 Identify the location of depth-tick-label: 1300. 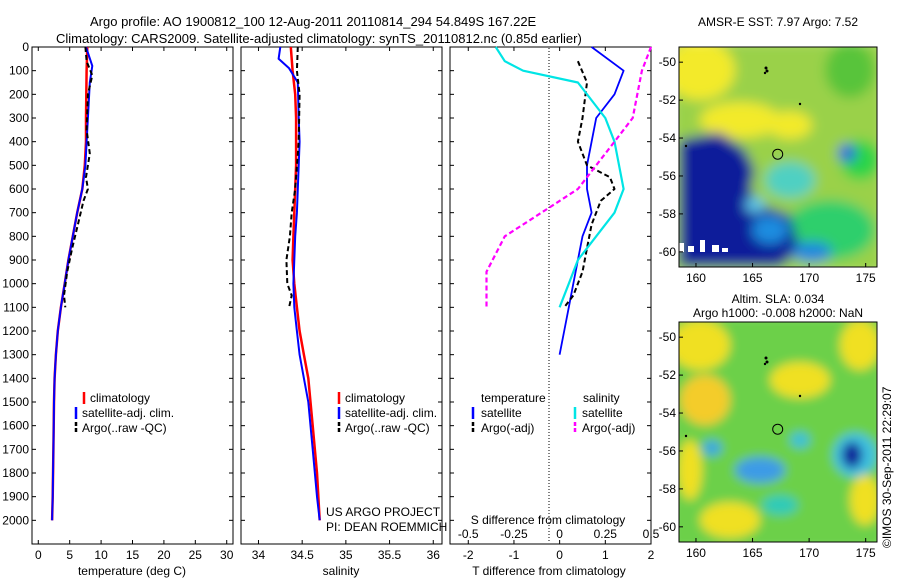
(15, 355).